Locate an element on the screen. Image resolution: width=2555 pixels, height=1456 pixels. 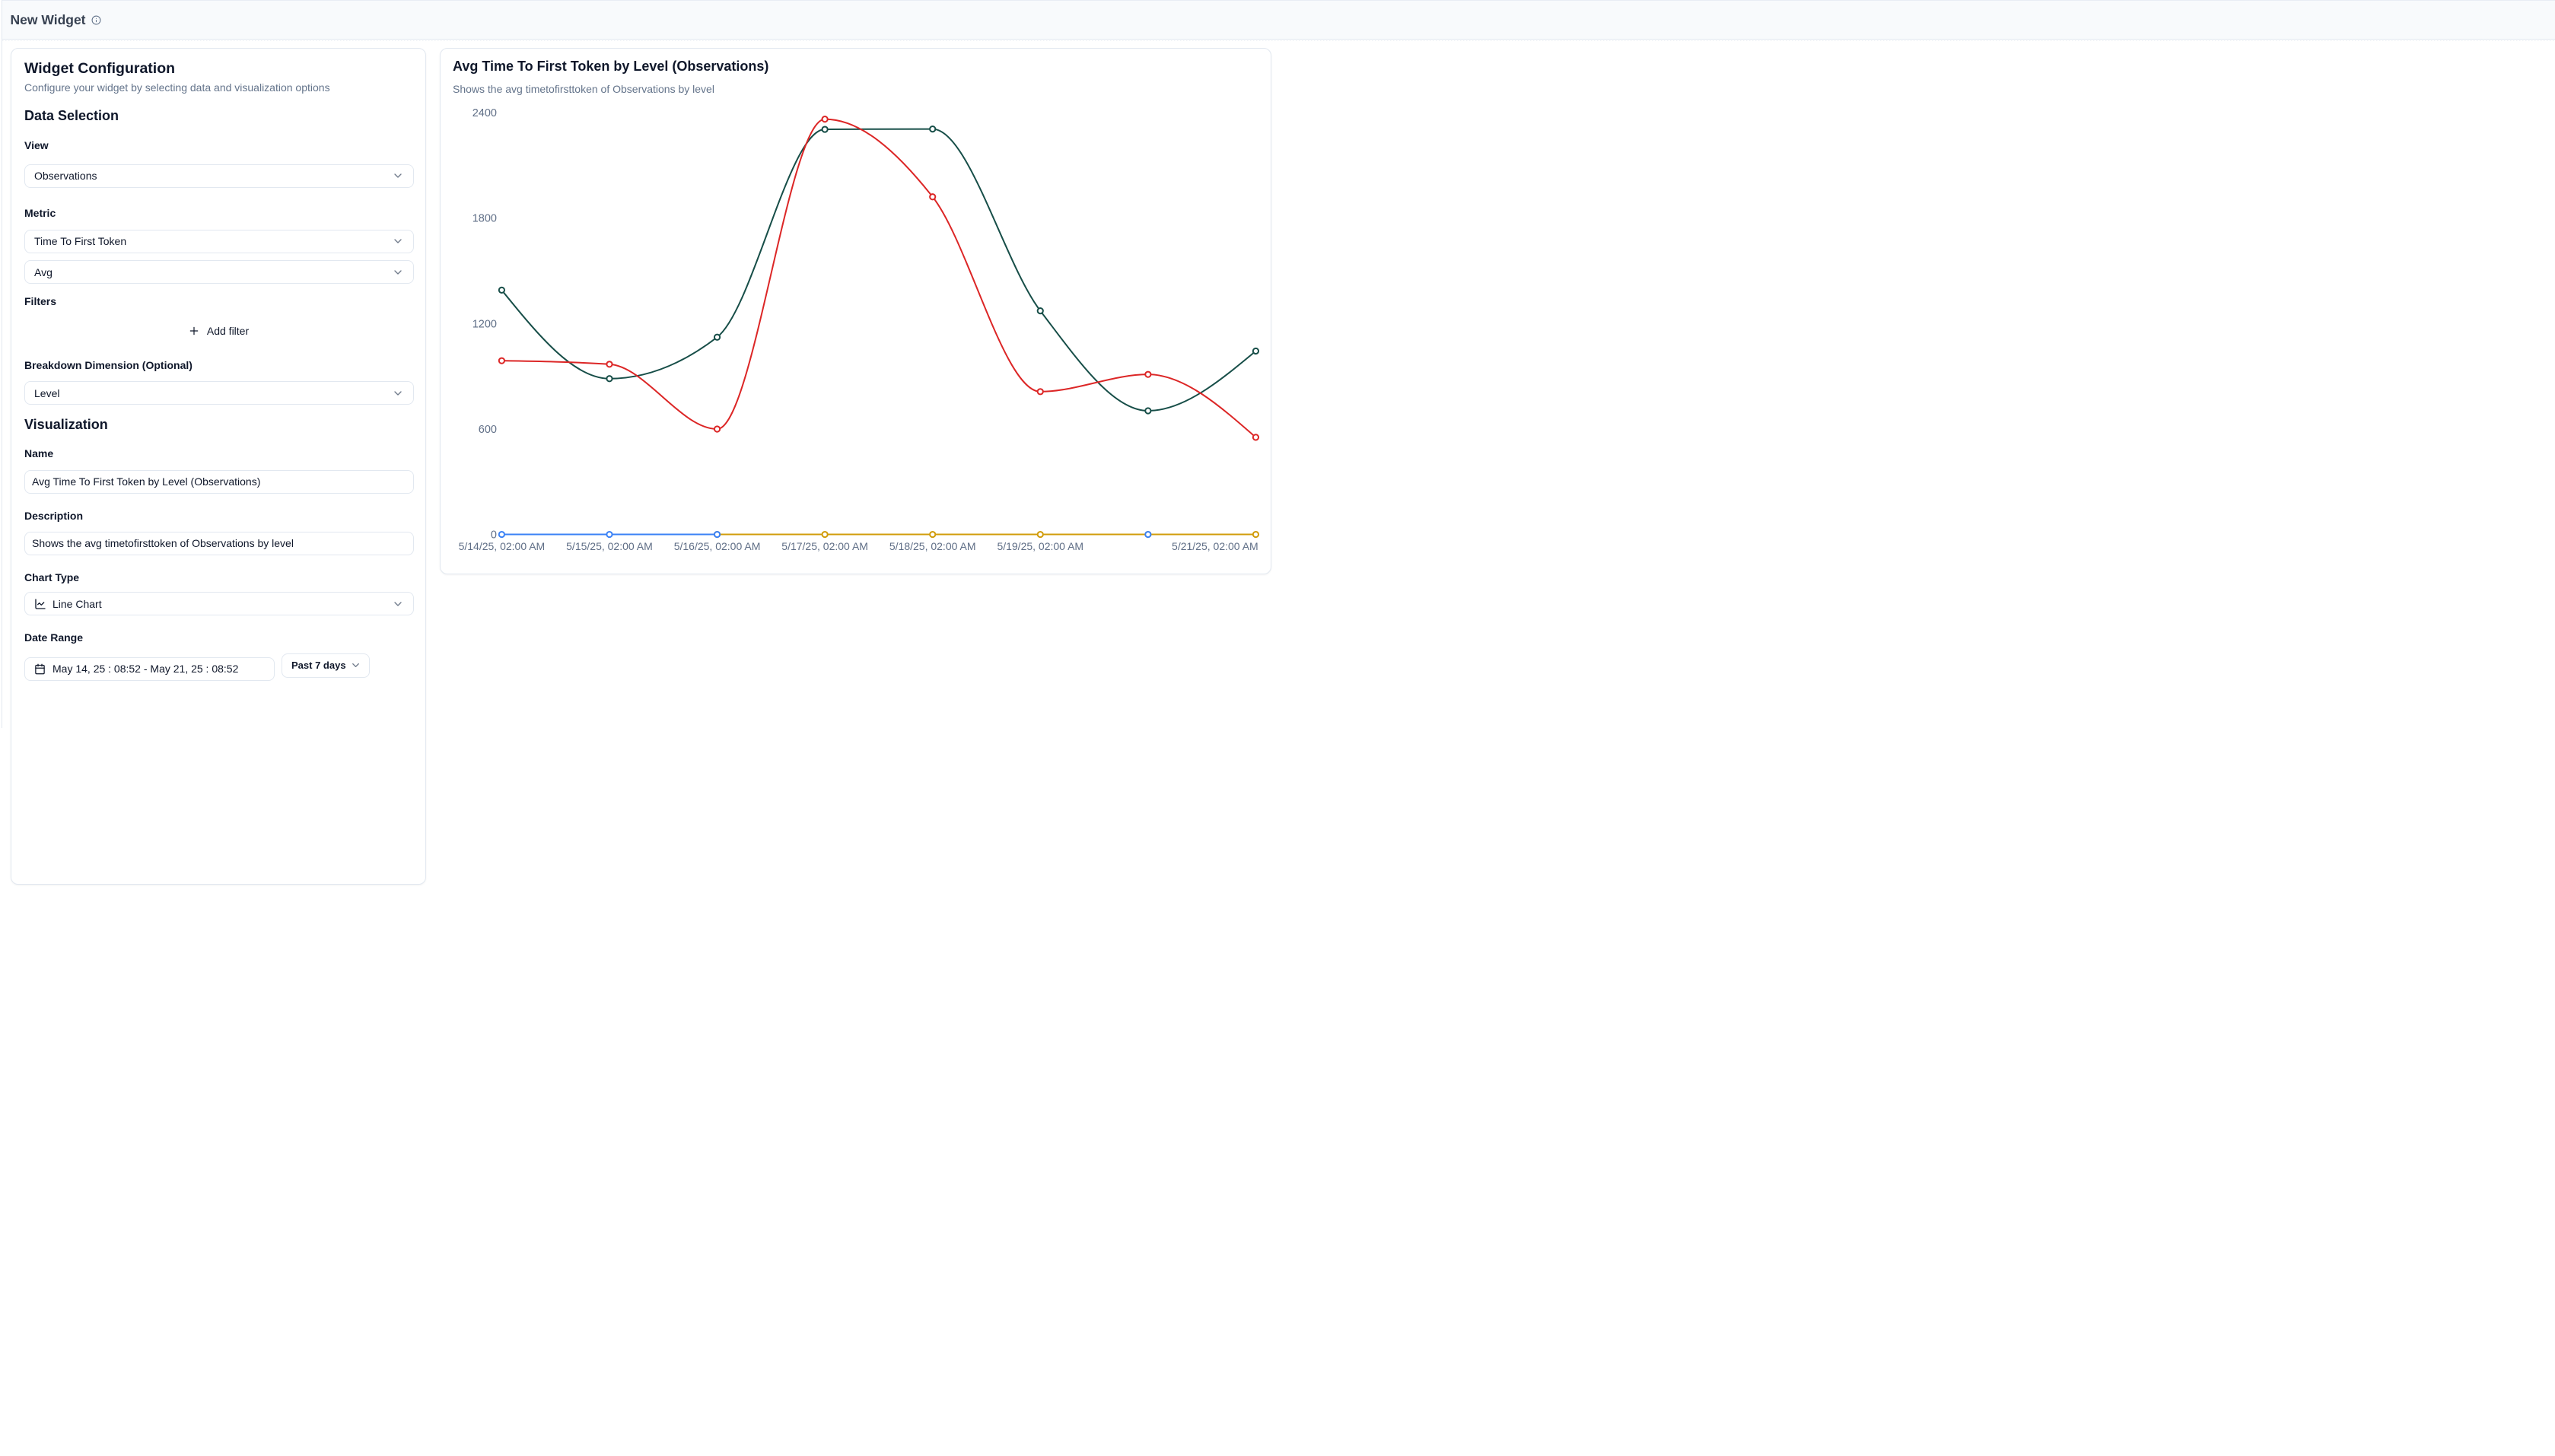
svg-text: 600 is located at coordinates (488, 430).